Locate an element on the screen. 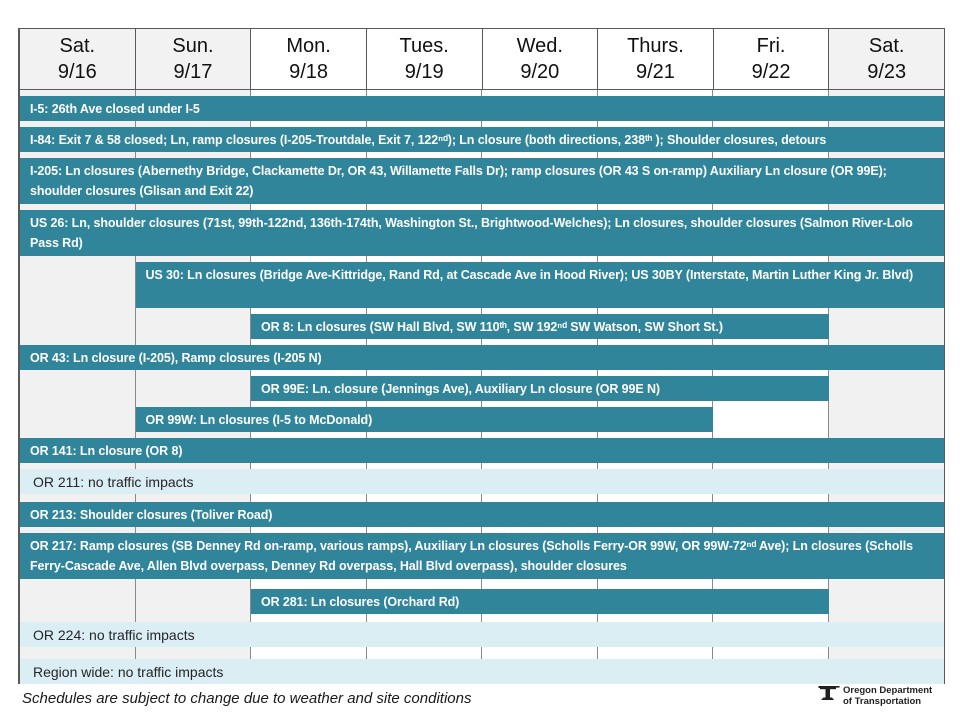 The image size is (960, 720). day-header-tues-919: Tues. 9/19 is located at coordinates (424, 59).